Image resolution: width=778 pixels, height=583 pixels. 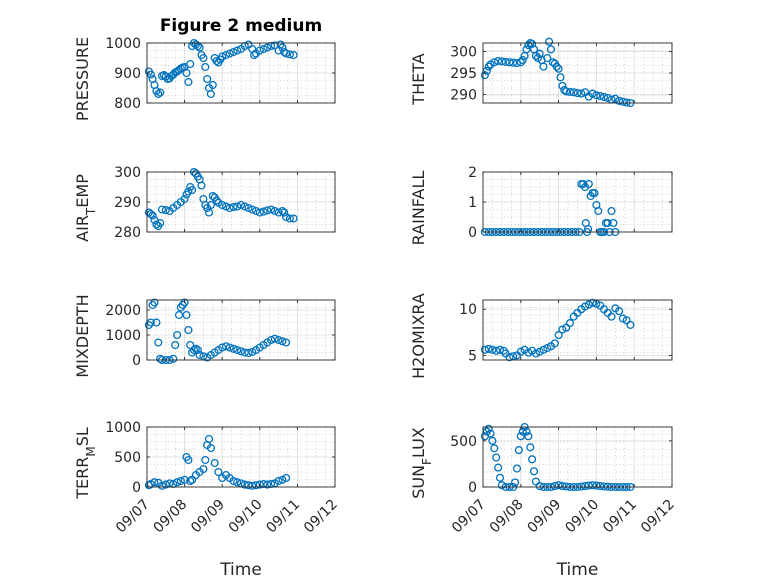 What do you see at coordinates (127, 203) in the screenshot?
I see `y-tick-label: 290` at bounding box center [127, 203].